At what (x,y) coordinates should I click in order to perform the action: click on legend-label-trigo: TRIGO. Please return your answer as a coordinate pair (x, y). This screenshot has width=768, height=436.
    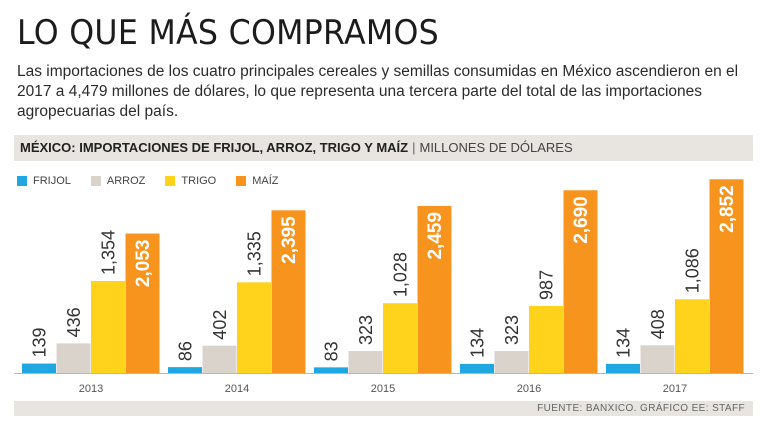
    Looking at the image, I should click on (199, 181).